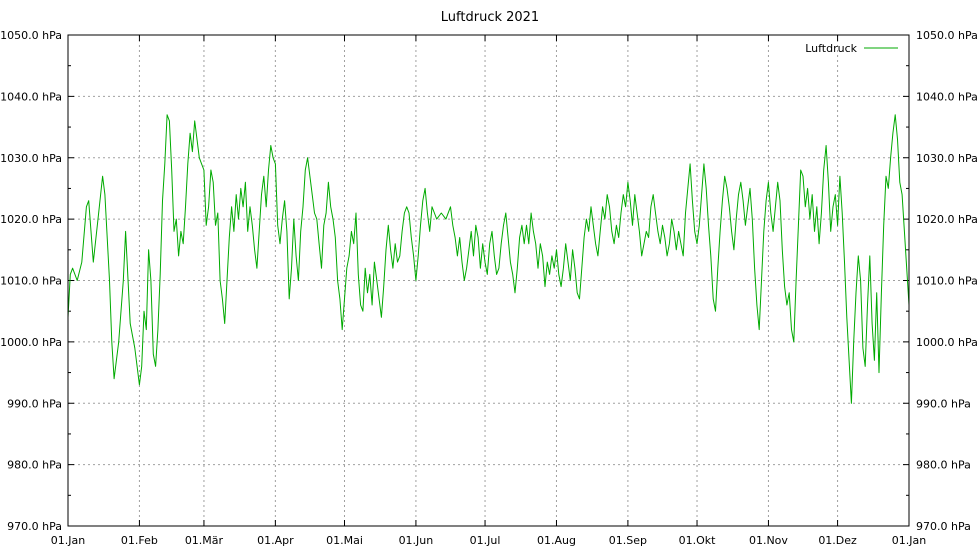  I want to click on y-tick-label-right: 990.0 hPa, so click(943, 403).